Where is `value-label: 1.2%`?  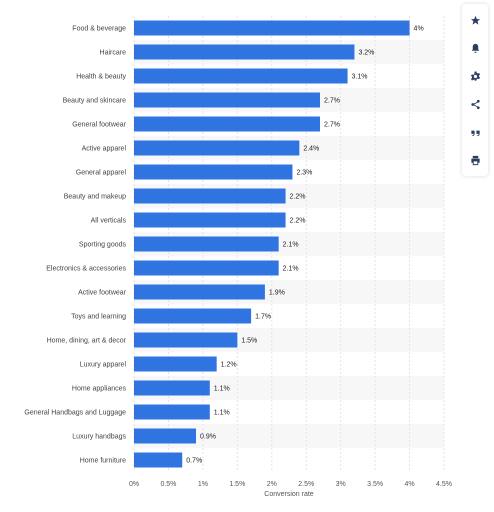 value-label: 1.2% is located at coordinates (229, 365).